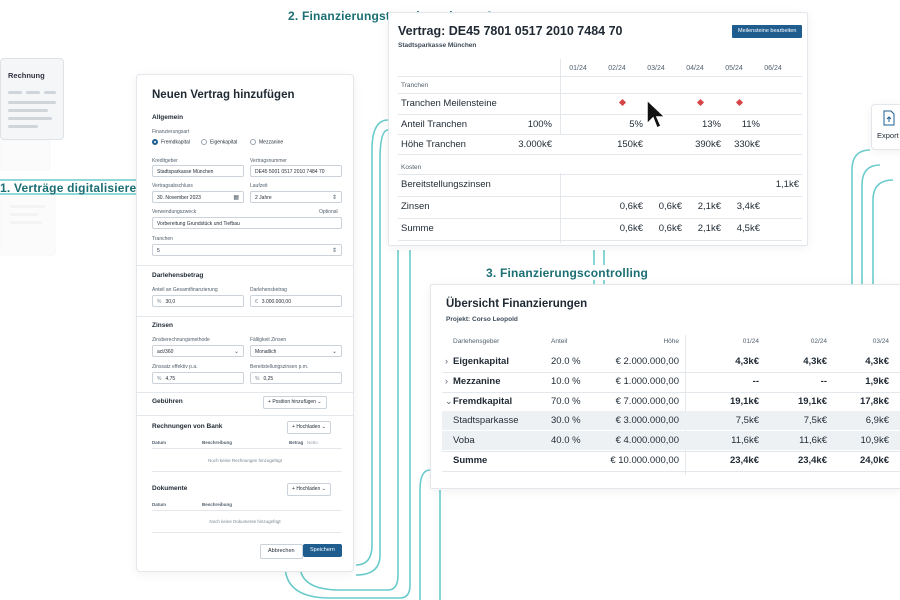 This screenshot has height=600, width=900. Describe the element at coordinates (773, 68) in the screenshot. I see `month-header: 06/24` at that location.